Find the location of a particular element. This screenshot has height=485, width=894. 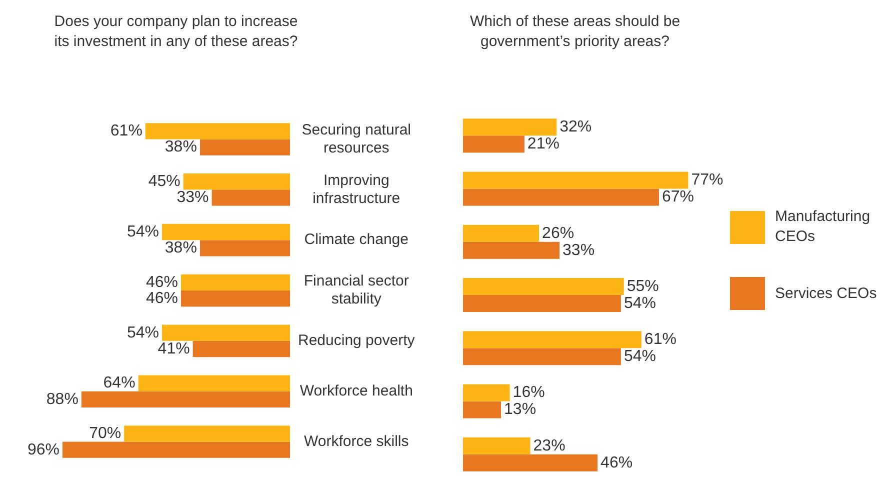

data-label: 13% is located at coordinates (520, 409).